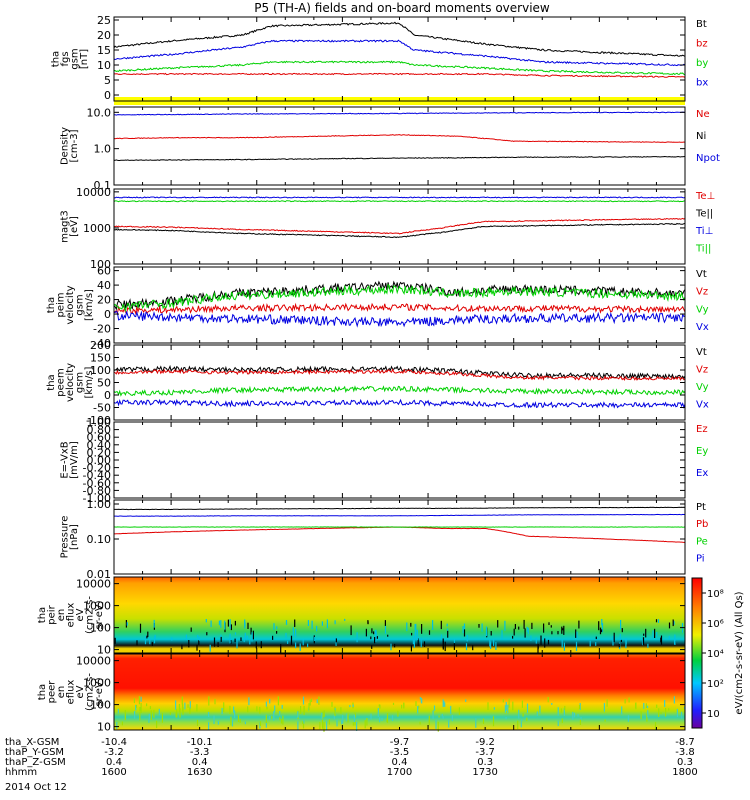  What do you see at coordinates (97, 228) in the screenshot?
I see `y-tick-label: 1000` at bounding box center [97, 228].